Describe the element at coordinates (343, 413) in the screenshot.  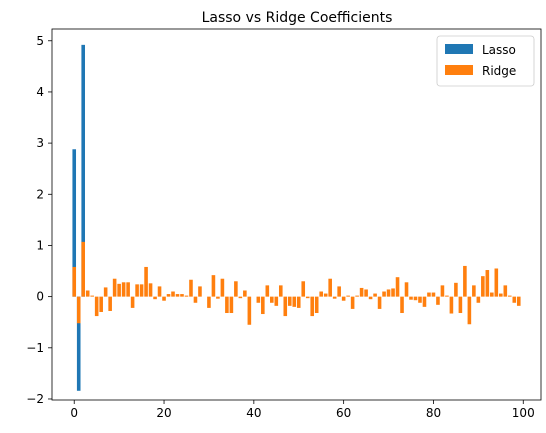
I see `x-tick-label-3: 60` at that location.